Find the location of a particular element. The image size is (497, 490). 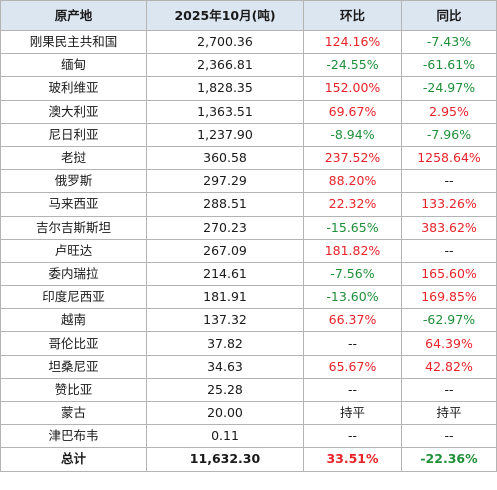

header-volume: 2025年10月(吨) is located at coordinates (225, 15).